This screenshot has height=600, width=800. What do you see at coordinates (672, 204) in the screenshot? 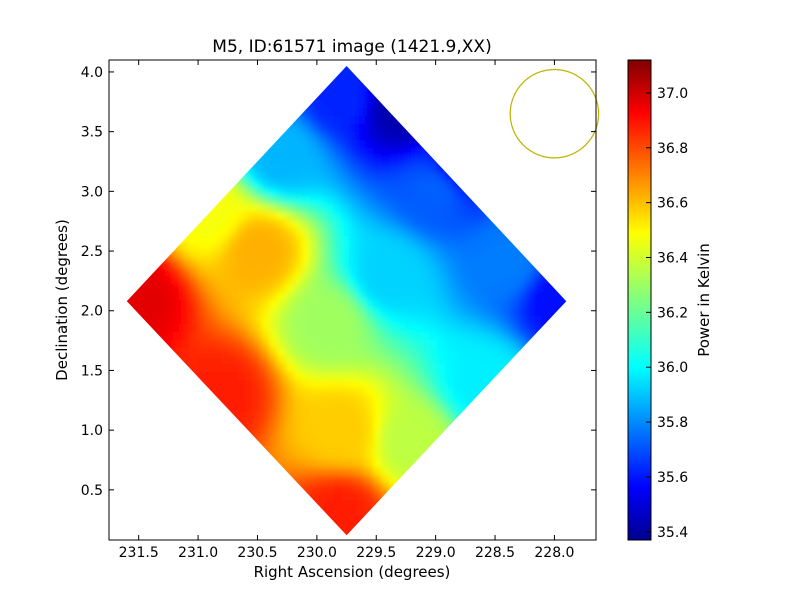
I see `colorbar-tick-label: 36.6` at bounding box center [672, 204].